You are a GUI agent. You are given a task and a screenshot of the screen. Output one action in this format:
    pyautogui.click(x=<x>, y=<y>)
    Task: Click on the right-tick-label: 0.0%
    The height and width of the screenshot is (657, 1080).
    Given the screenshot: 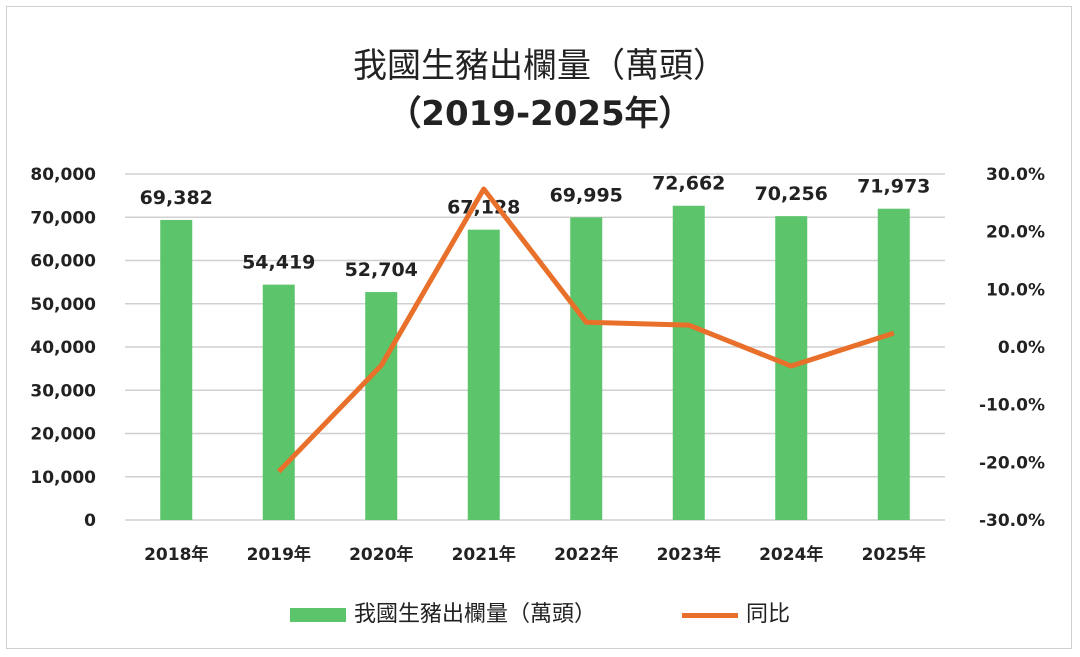 What is the action you would take?
    pyautogui.click(x=1021, y=348)
    